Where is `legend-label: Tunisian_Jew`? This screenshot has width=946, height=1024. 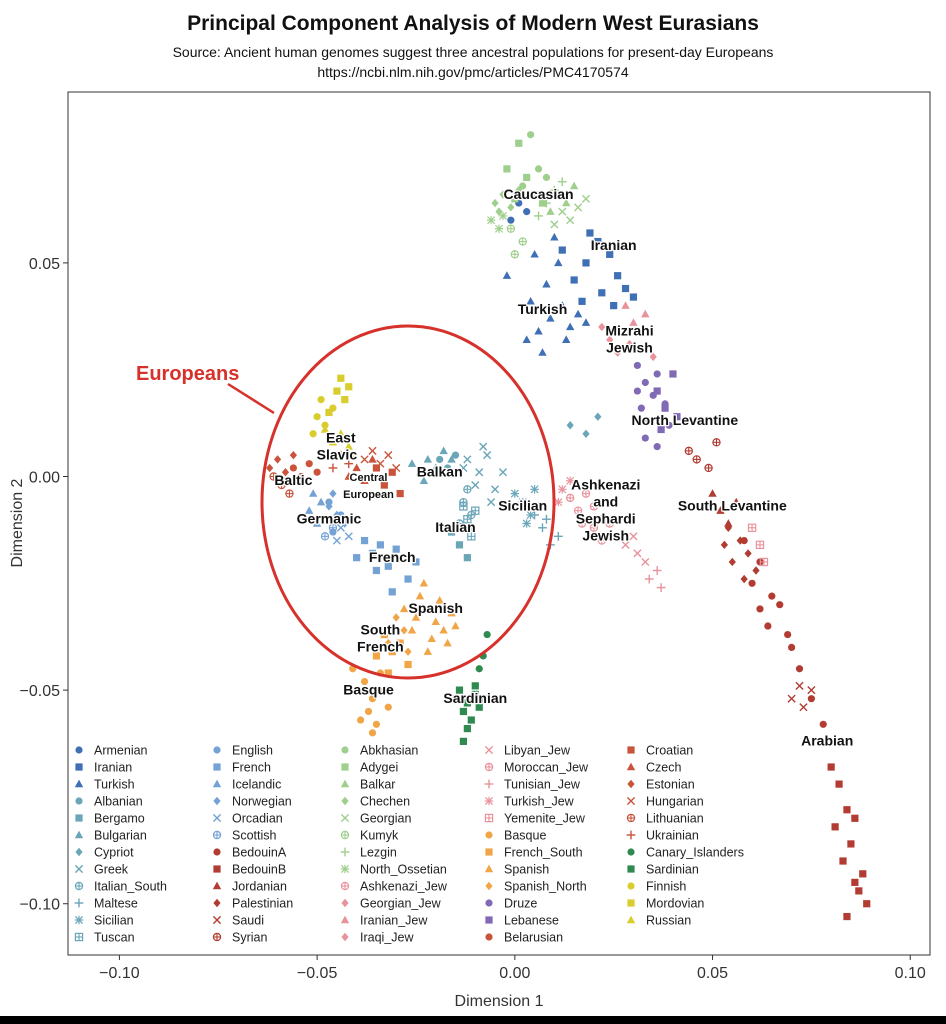 legend-label: Tunisian_Jew is located at coordinates (542, 785).